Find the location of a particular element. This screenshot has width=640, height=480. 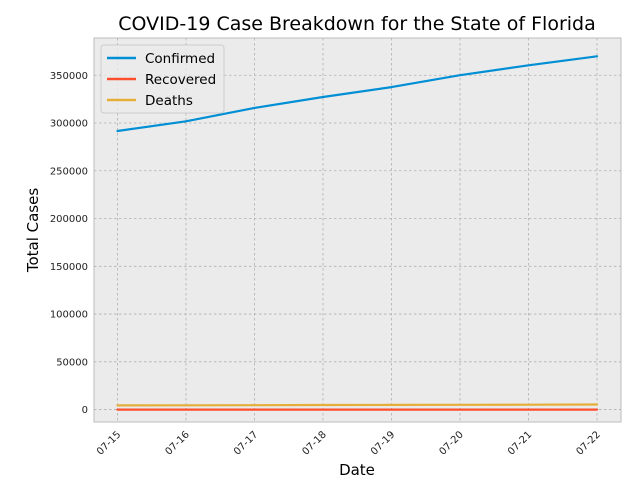

y-tick-label: 150000 is located at coordinates (69, 267).